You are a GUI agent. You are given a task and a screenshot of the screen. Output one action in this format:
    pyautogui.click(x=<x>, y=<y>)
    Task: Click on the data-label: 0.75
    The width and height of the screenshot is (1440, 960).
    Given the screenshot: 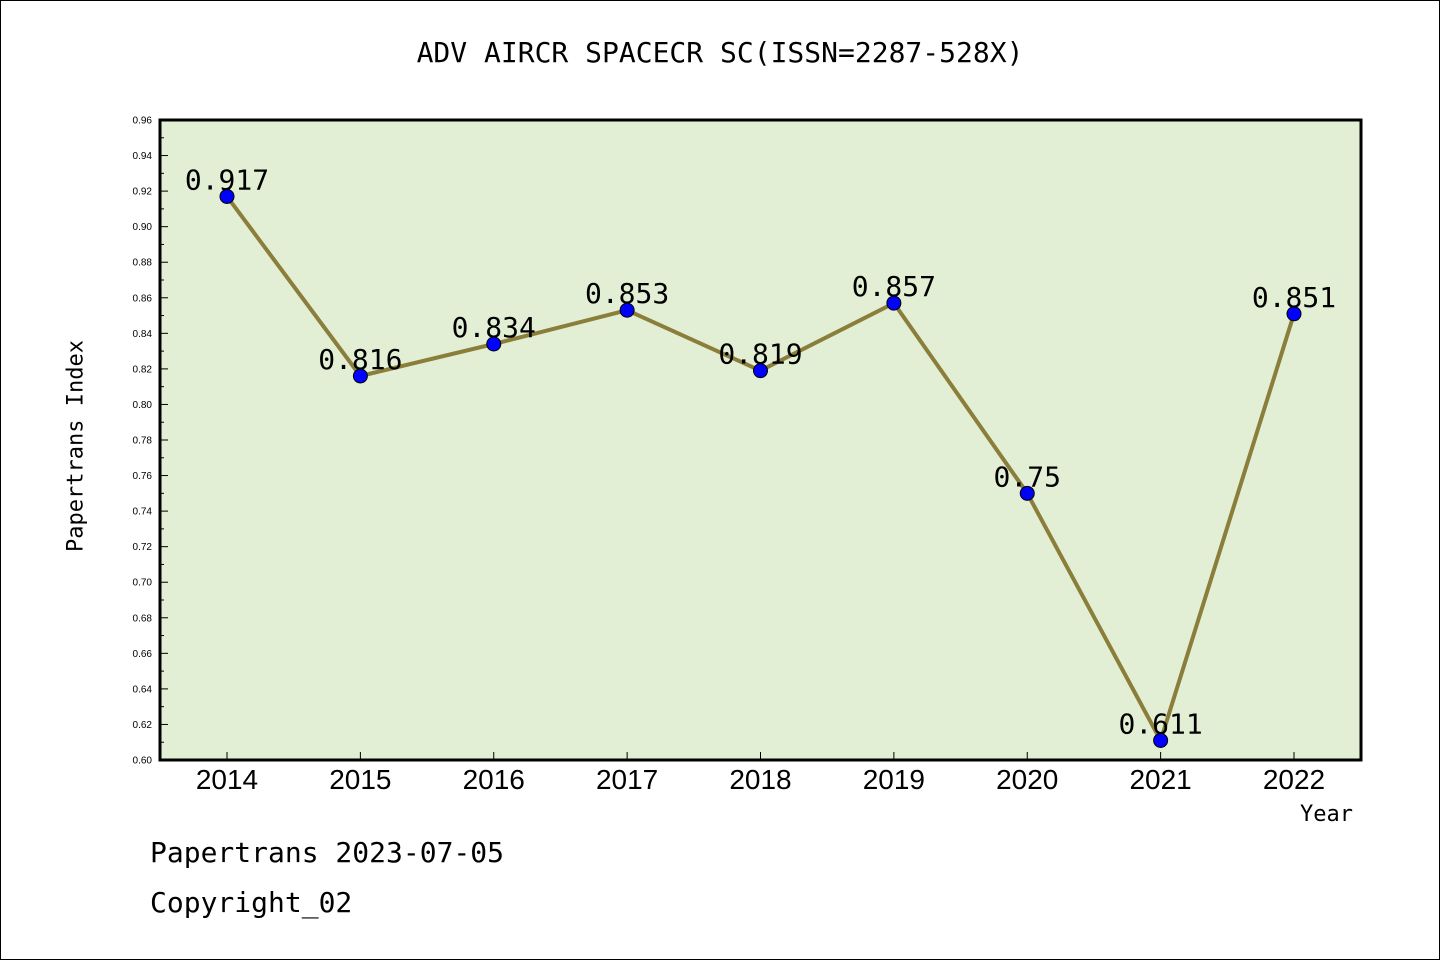 What is the action you would take?
    pyautogui.click(x=1027, y=476)
    